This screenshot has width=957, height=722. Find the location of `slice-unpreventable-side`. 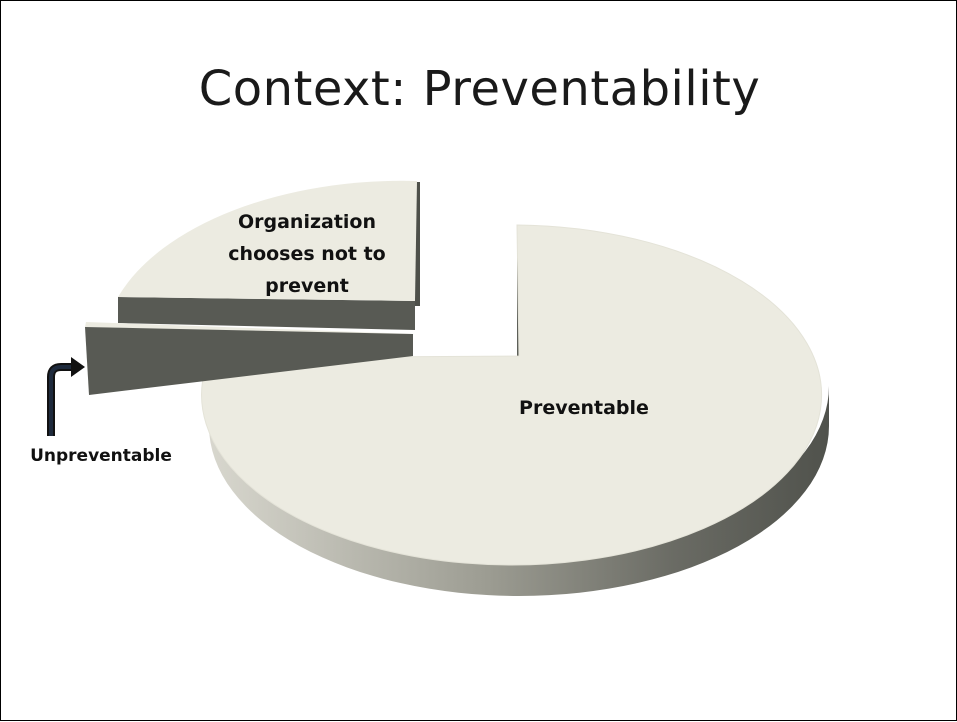

slice-unpreventable-side is located at coordinates (249, 361).